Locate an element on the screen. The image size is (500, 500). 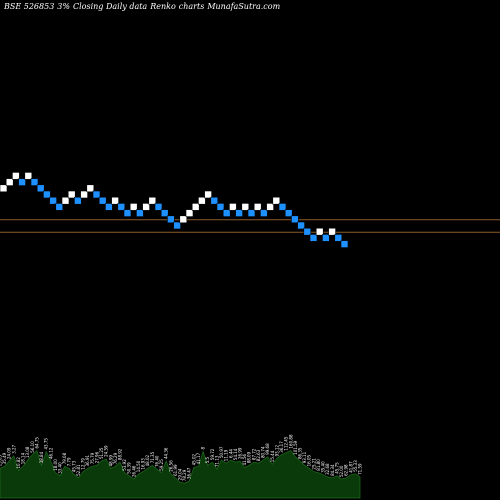
renko-bricks is located at coordinates (174, 210).